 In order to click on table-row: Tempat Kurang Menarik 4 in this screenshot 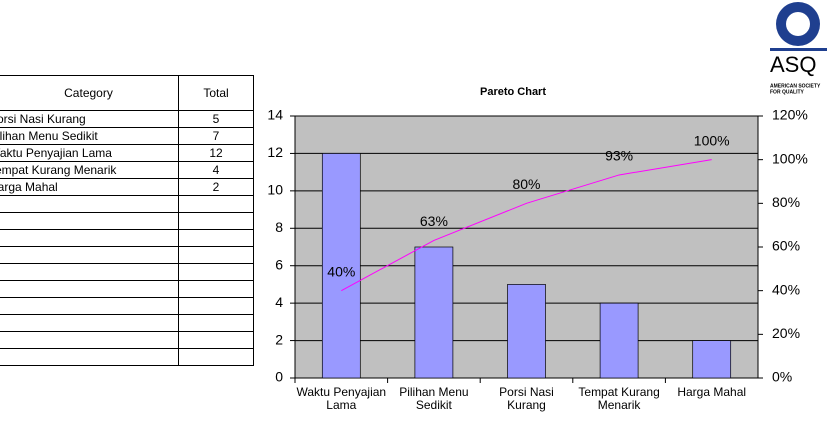, I will do `click(127, 170)`.